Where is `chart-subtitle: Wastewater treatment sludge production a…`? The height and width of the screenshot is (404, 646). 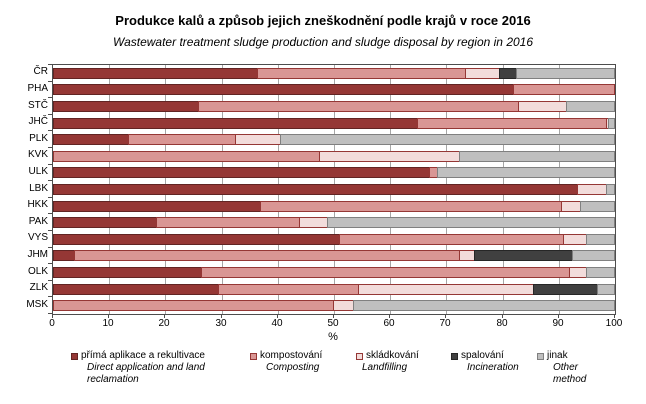
chart-subtitle: Wastewater treatment sludge production a… is located at coordinates (323, 42).